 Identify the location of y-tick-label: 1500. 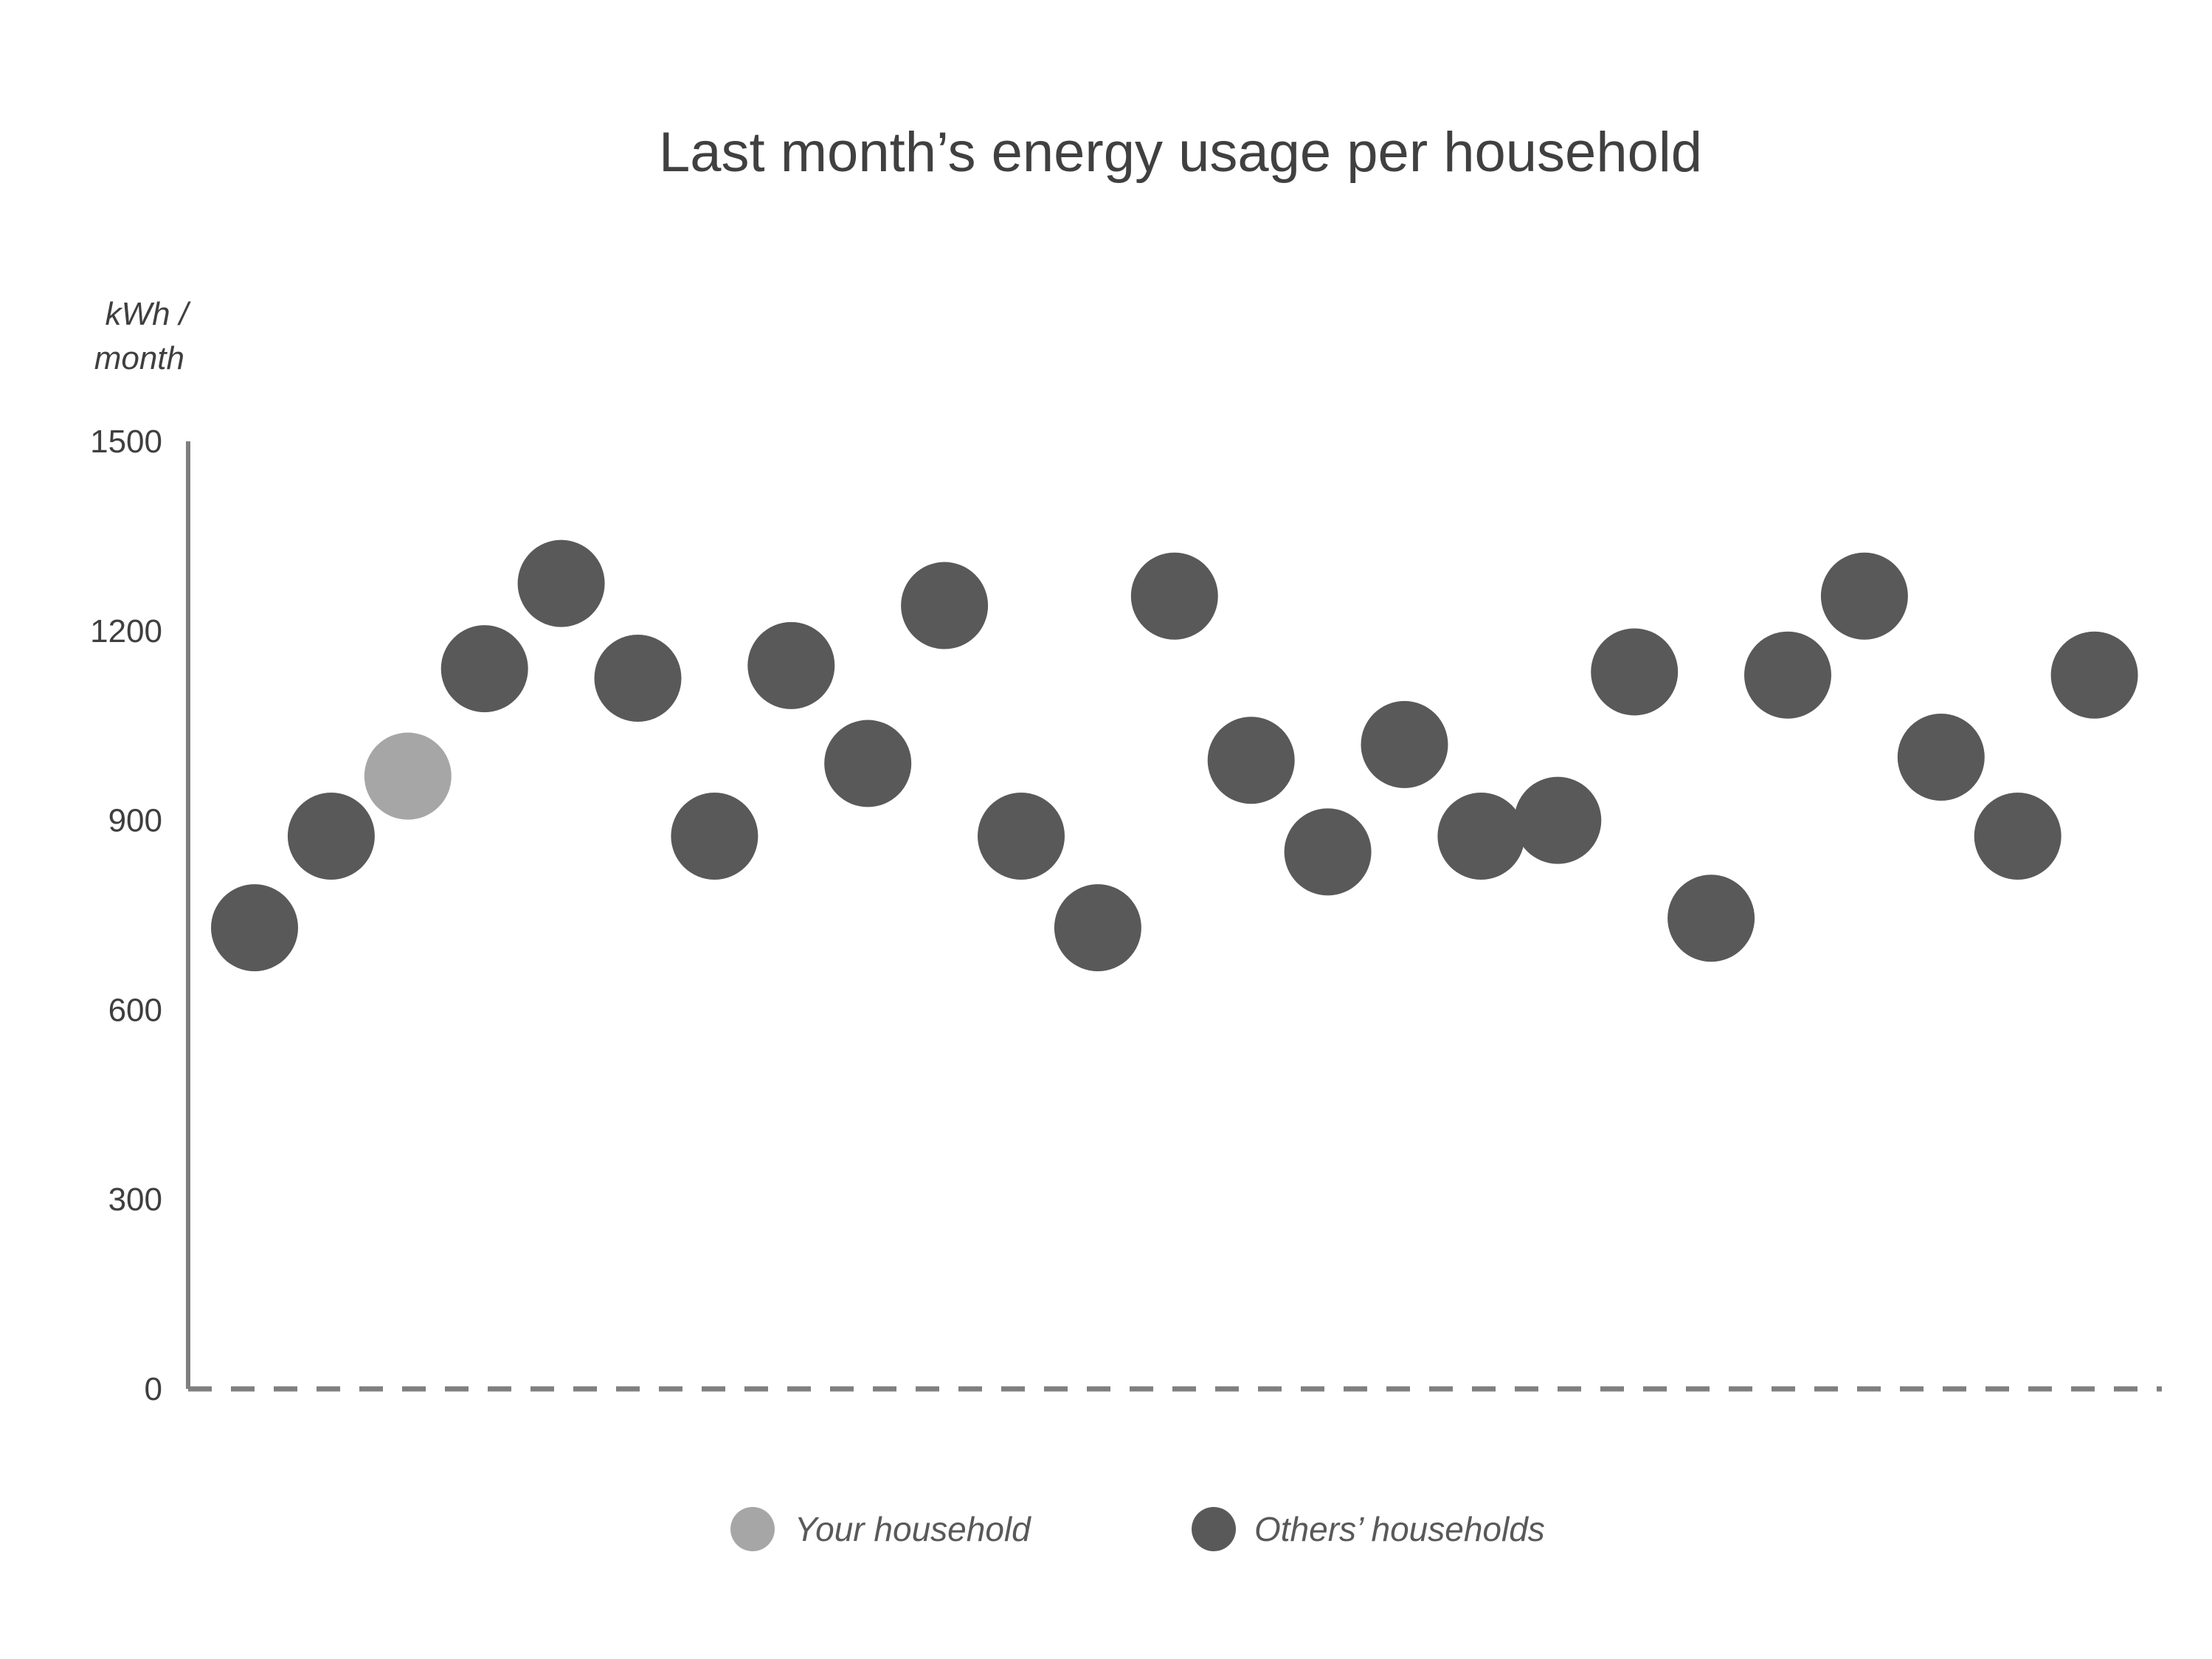
(126, 442).